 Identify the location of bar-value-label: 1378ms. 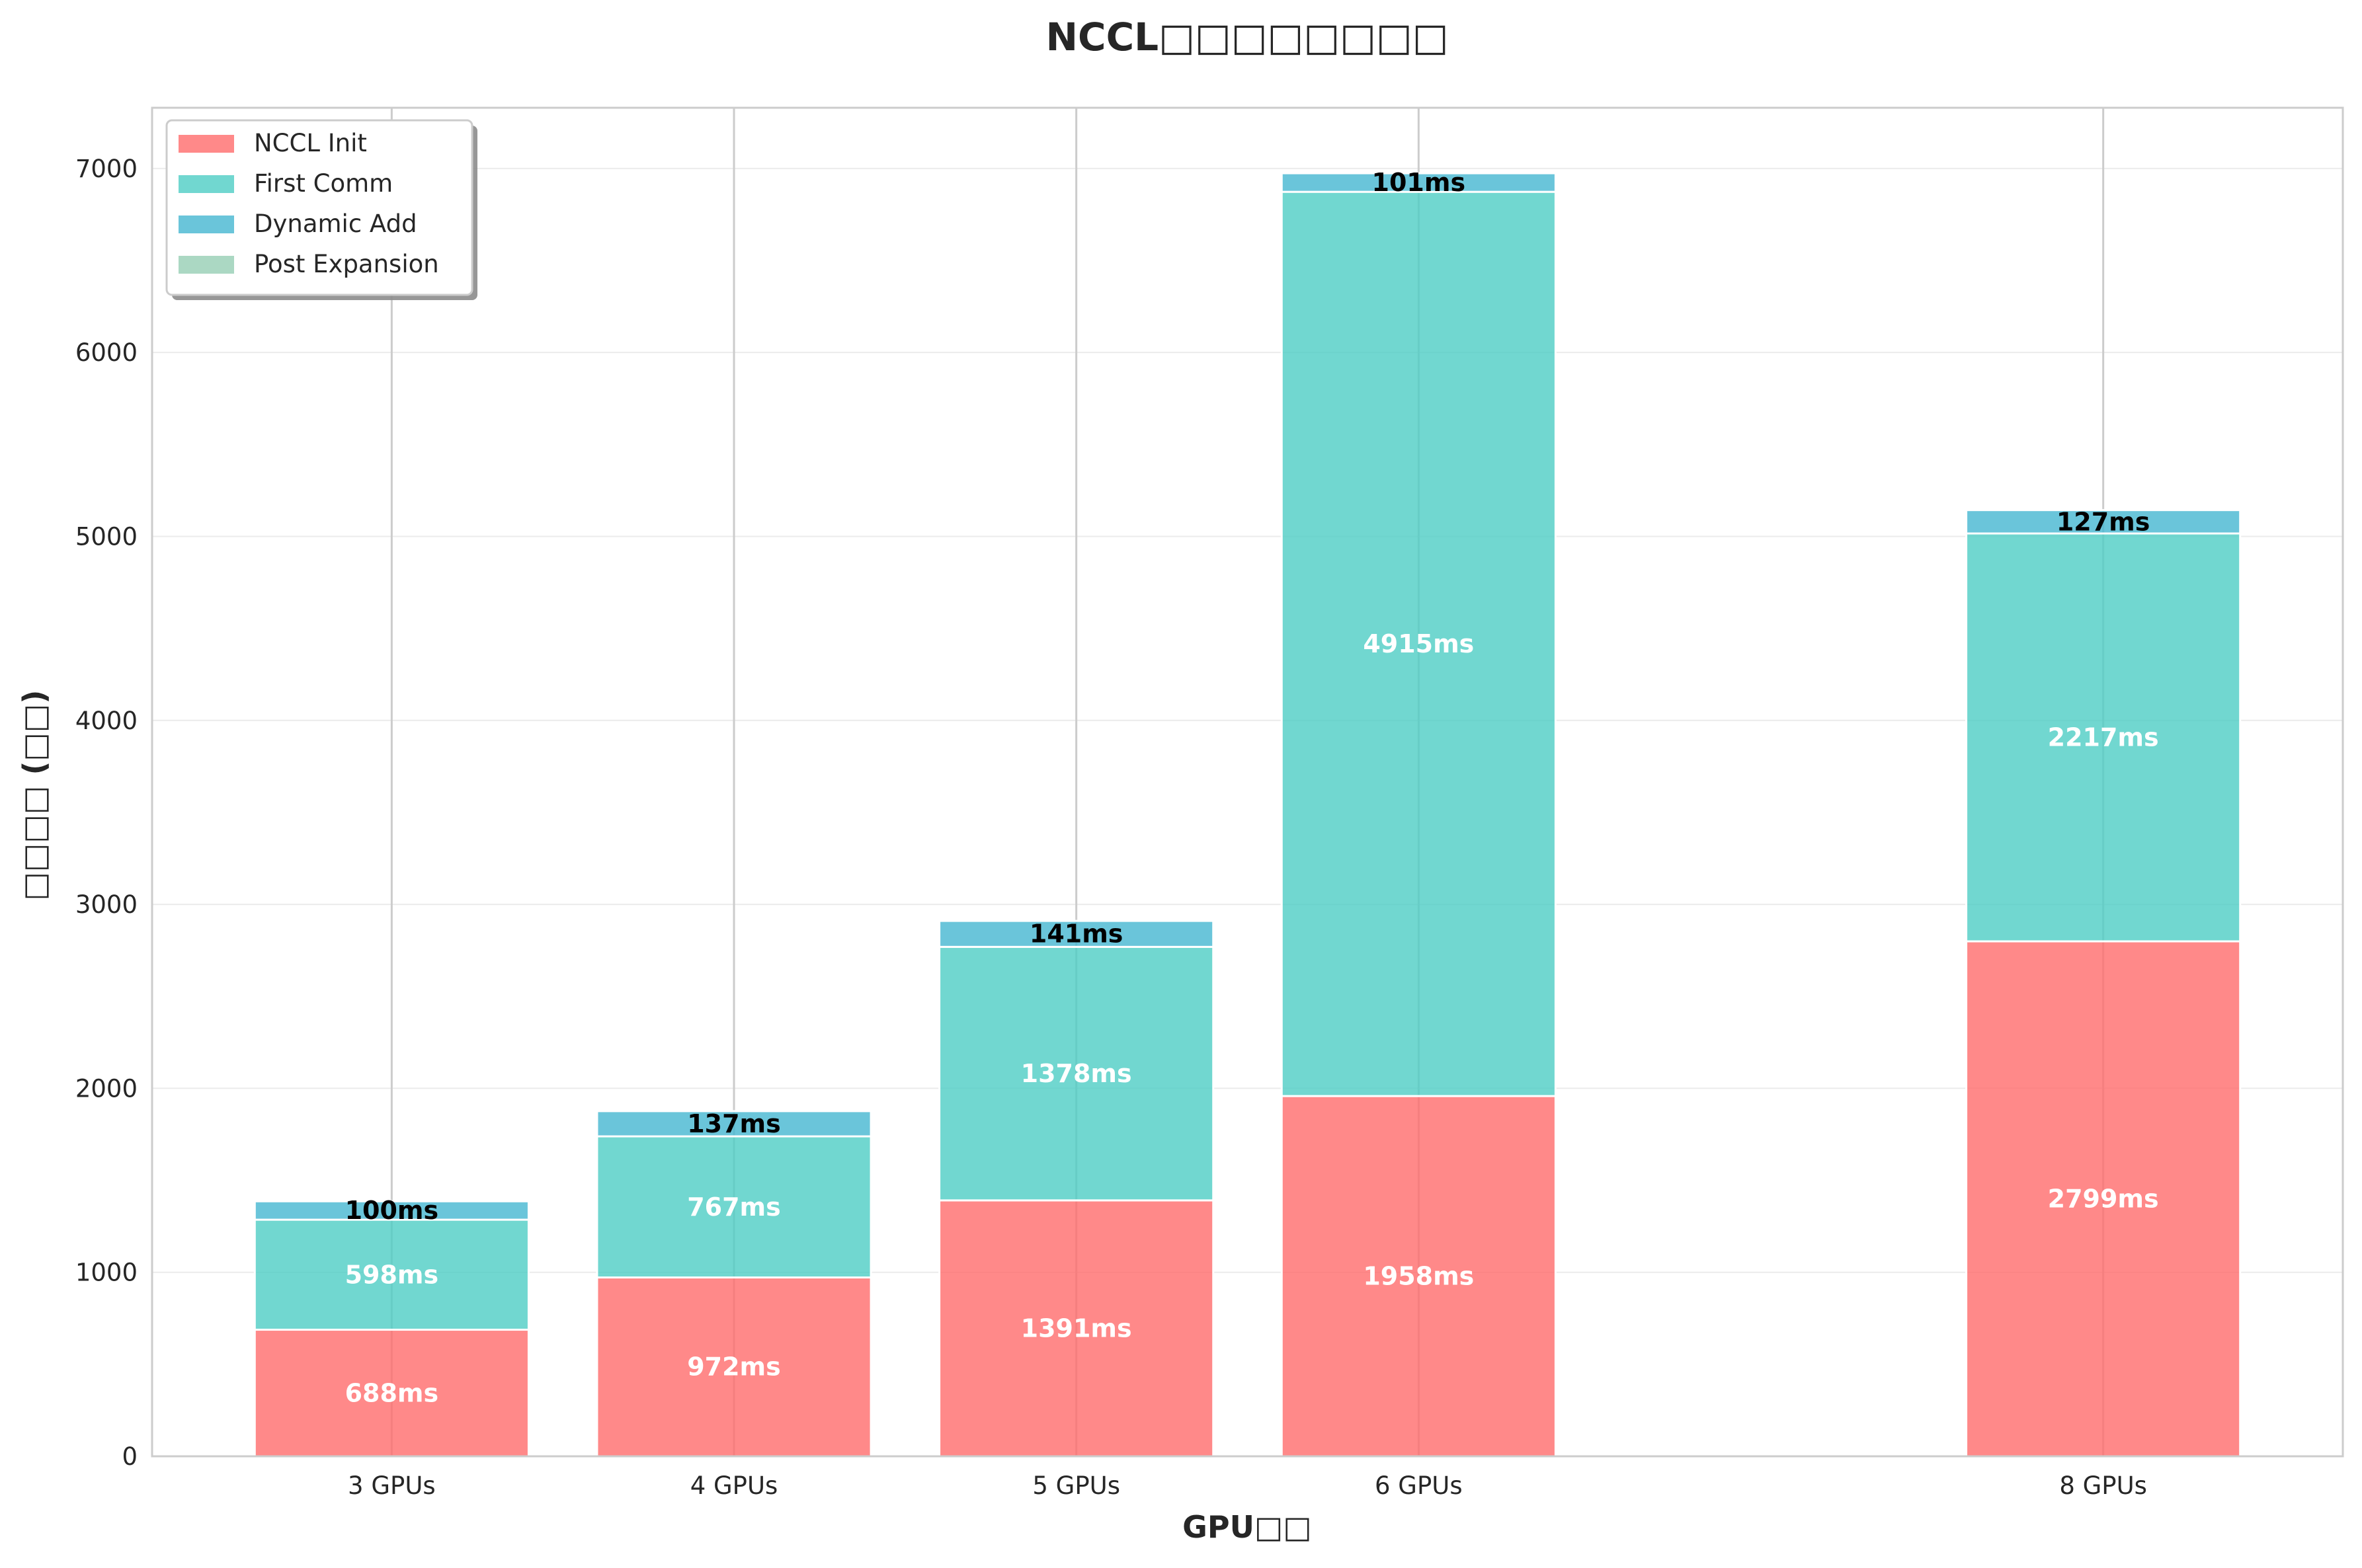
(1076, 1073).